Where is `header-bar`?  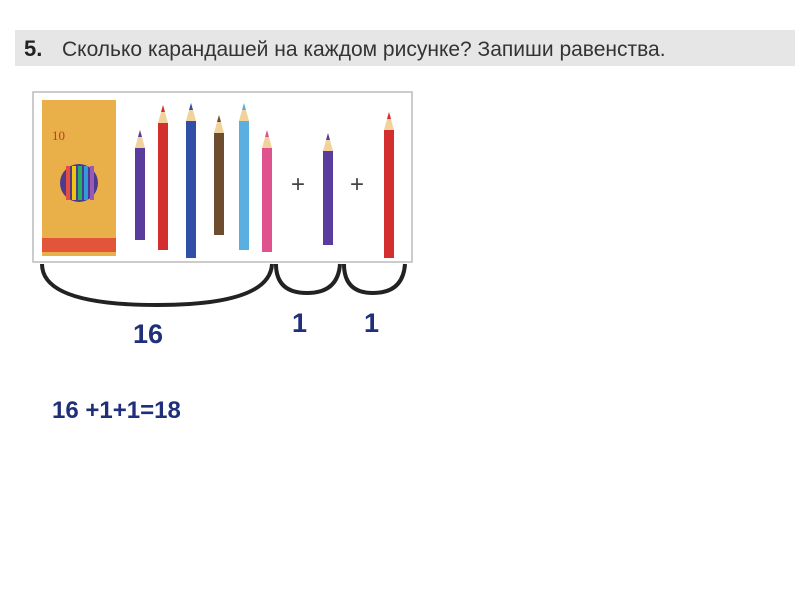
header-bar is located at coordinates (405, 48).